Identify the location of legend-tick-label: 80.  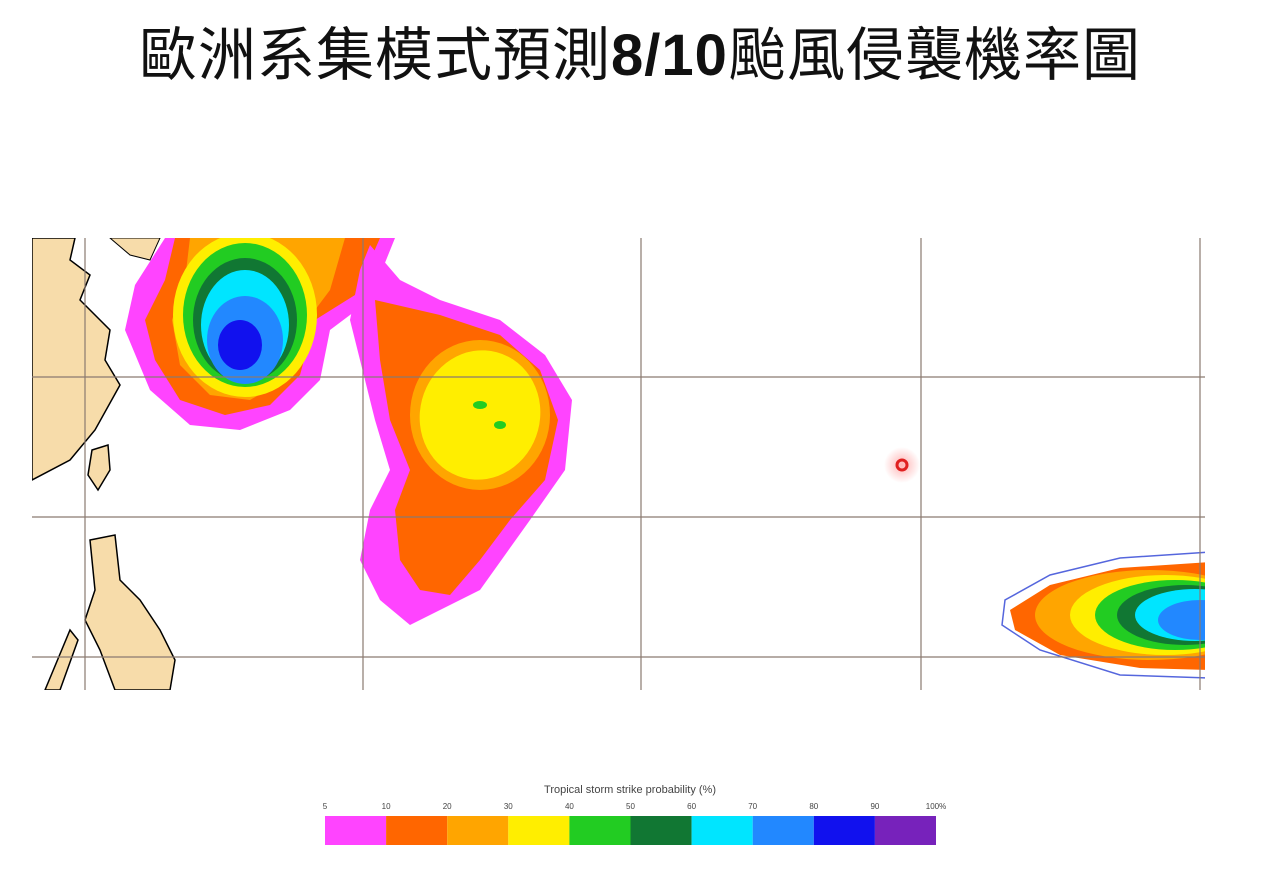
(813, 806).